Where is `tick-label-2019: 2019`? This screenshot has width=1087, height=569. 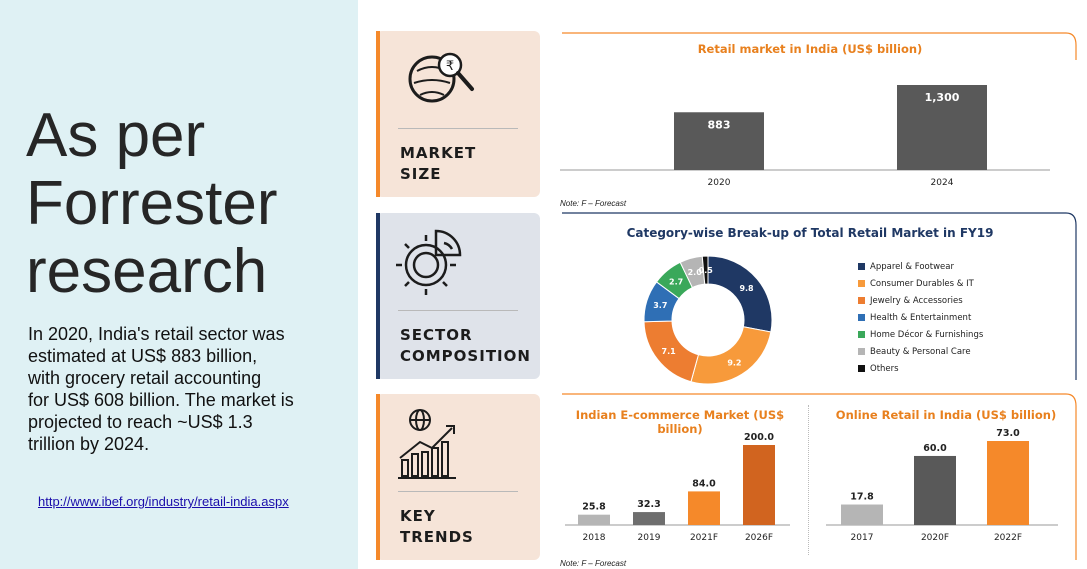
tick-label-2019: 2019 is located at coordinates (649, 538).